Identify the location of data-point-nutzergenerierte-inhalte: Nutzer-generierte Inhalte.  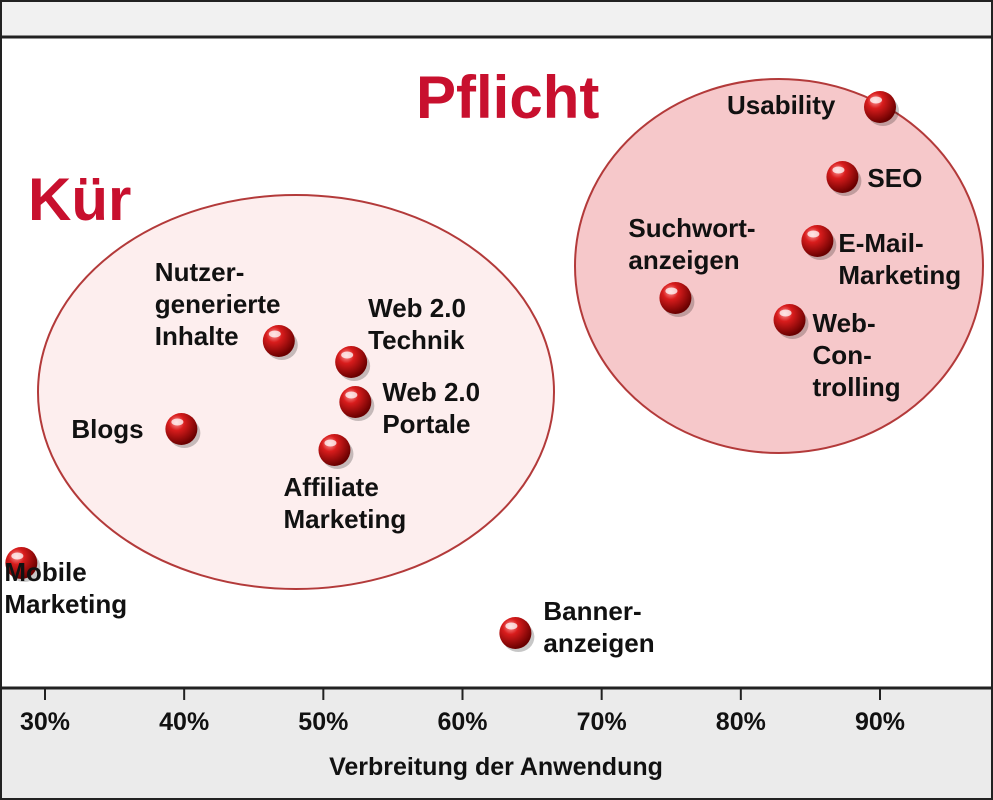
(226, 308).